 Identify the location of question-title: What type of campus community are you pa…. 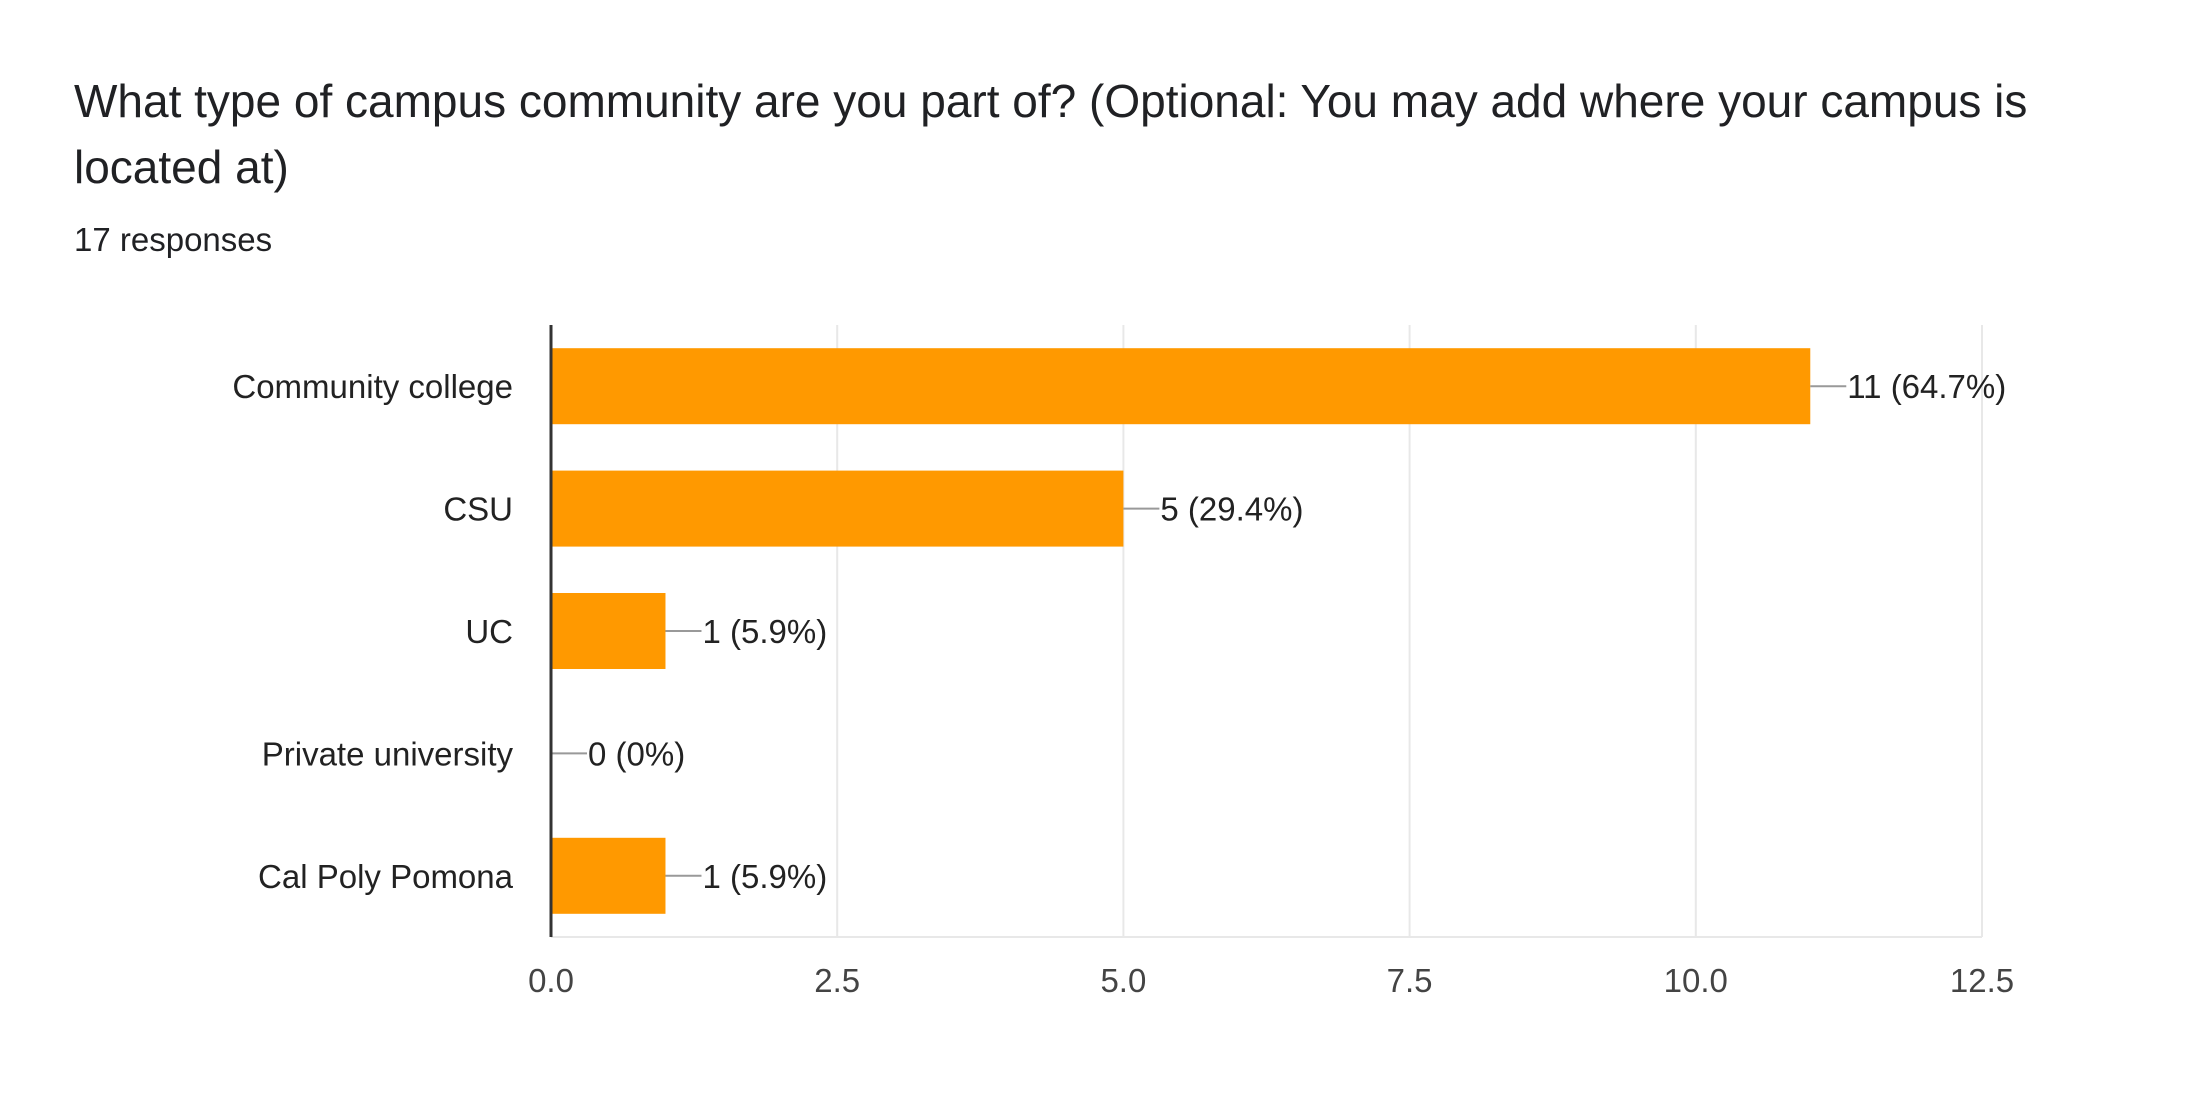
(1051, 134).